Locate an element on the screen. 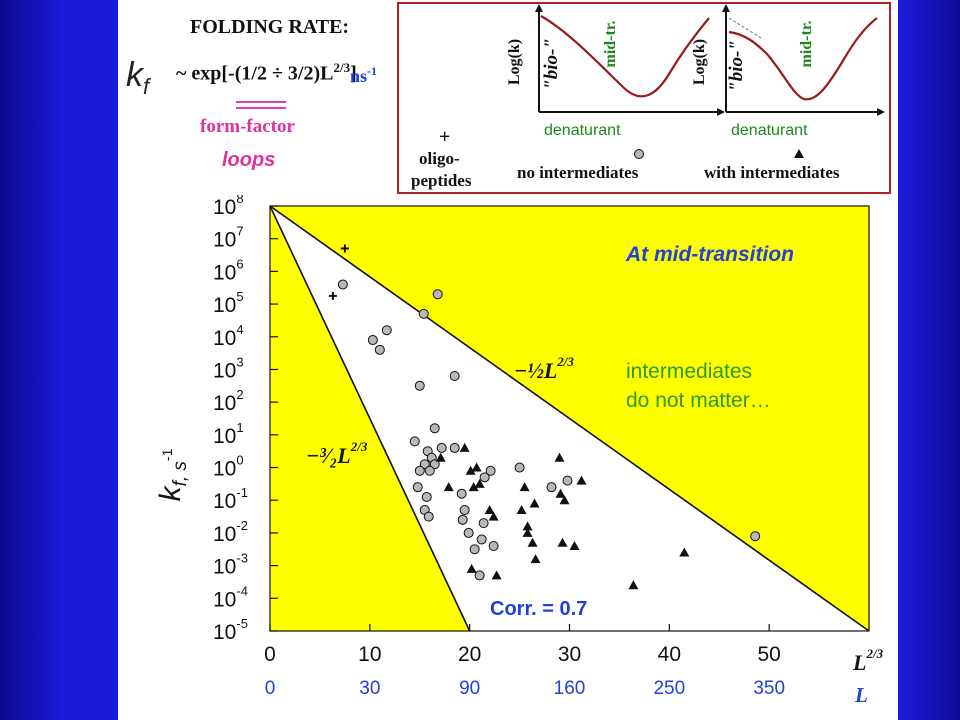 The height and width of the screenshot is (720, 960). formula-title: FOLDING RATE: is located at coordinates (270, 27).